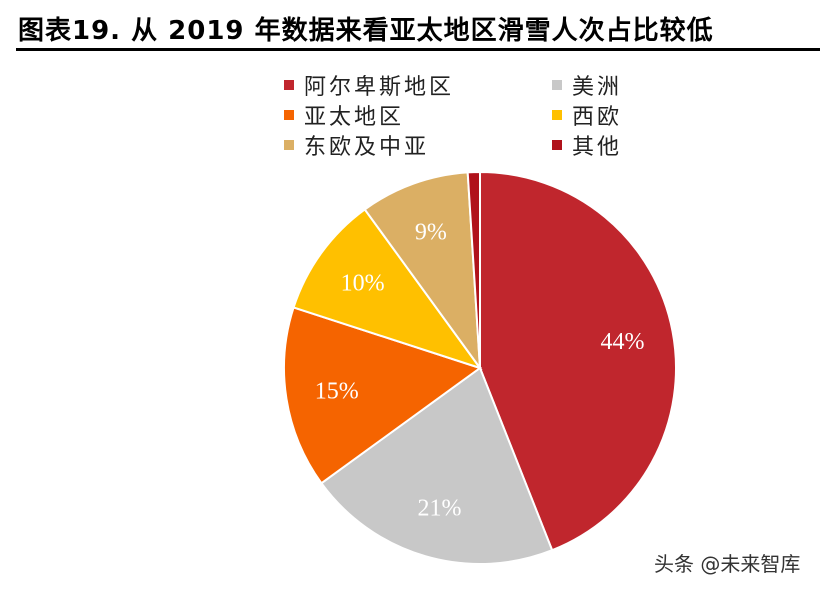 The width and height of the screenshot is (833, 590). What do you see at coordinates (597, 147) in the screenshot?
I see `legend-label-other: 其他` at bounding box center [597, 147].